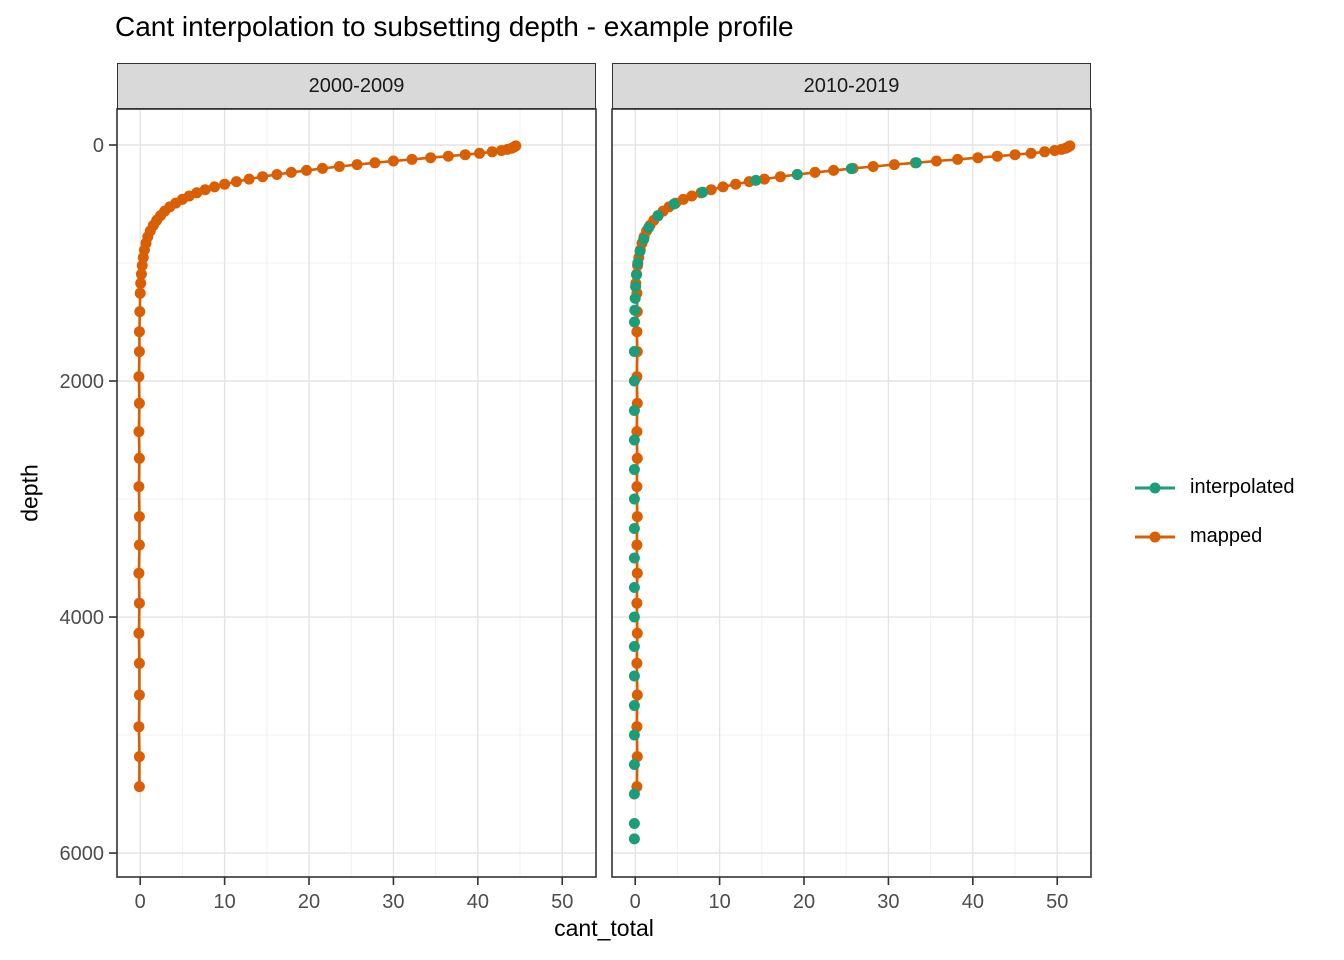  Describe the element at coordinates (1242, 487) in the screenshot. I see `legend-label: interpolated` at that location.